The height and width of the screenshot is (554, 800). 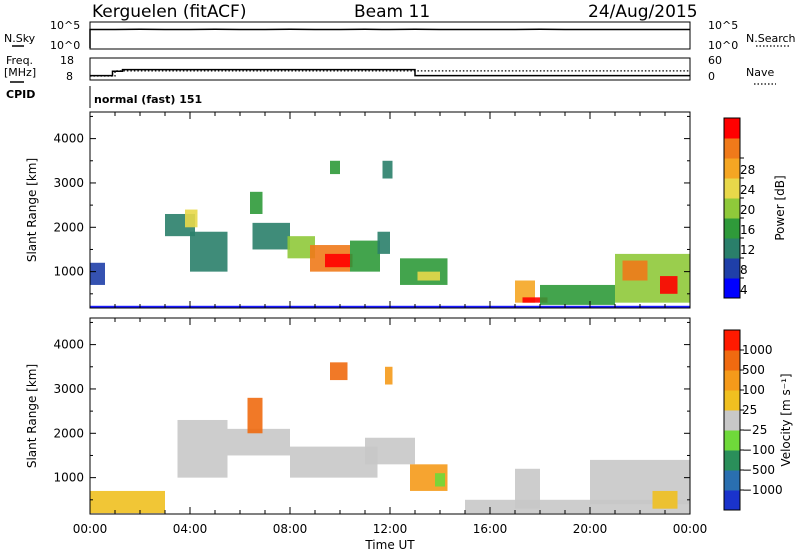 What do you see at coordinates (68, 139) in the screenshot?
I see `power-ytick-label-3: 4000` at bounding box center [68, 139].